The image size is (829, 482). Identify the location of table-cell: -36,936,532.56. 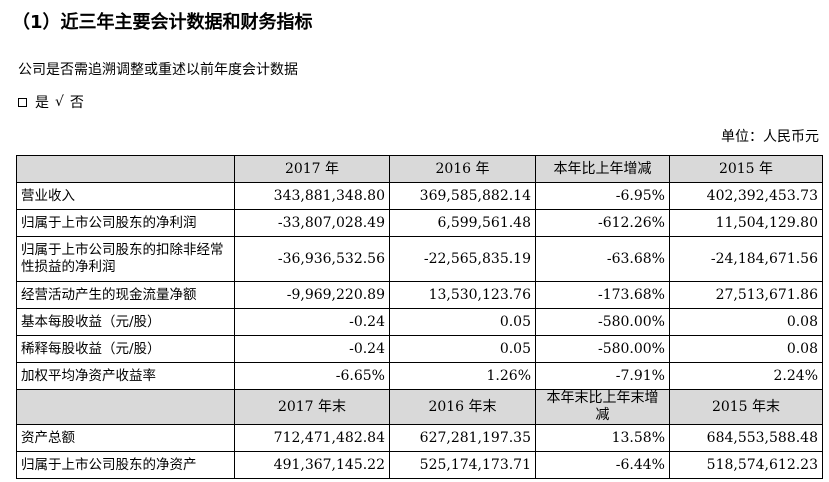
(312, 259).